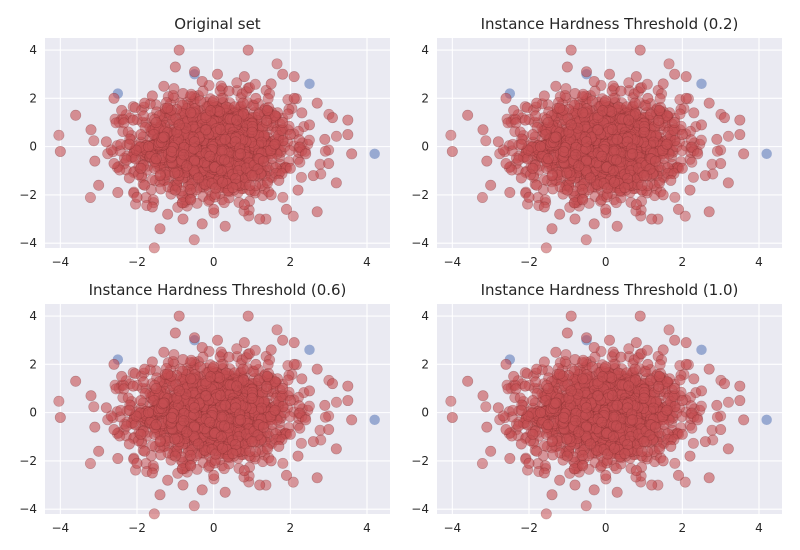 The height and width of the screenshot is (550, 800). Describe the element at coordinates (33, 413) in the screenshot. I see `y-tick-label: 0` at that location.